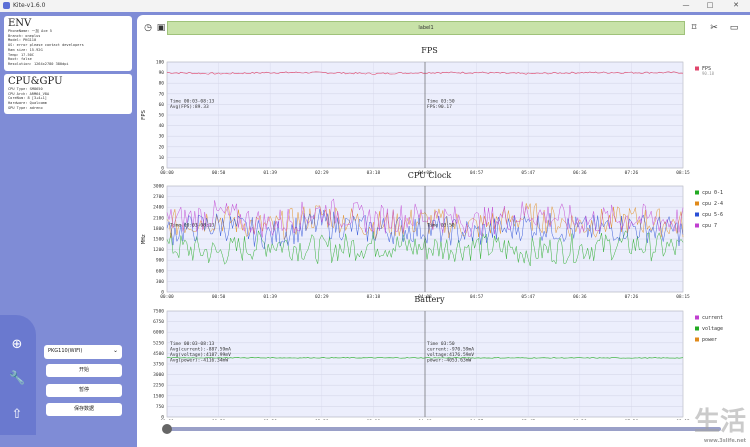 The image size is (750, 447). What do you see at coordinates (450, 355) in the screenshot?
I see `battery-current: voltage:4176.59mV` at bounding box center [450, 355].